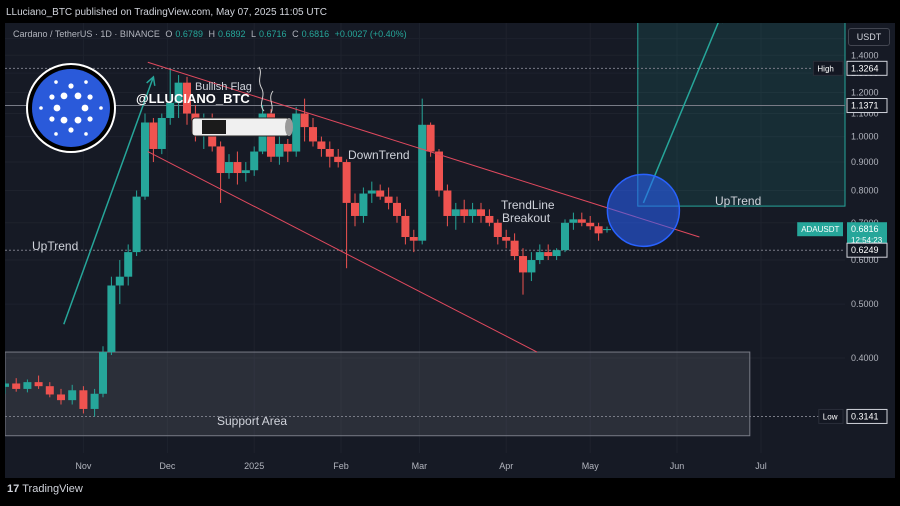 The width and height of the screenshot is (900, 506). I want to click on price-tag-name: ADAUSDT, so click(820, 229).